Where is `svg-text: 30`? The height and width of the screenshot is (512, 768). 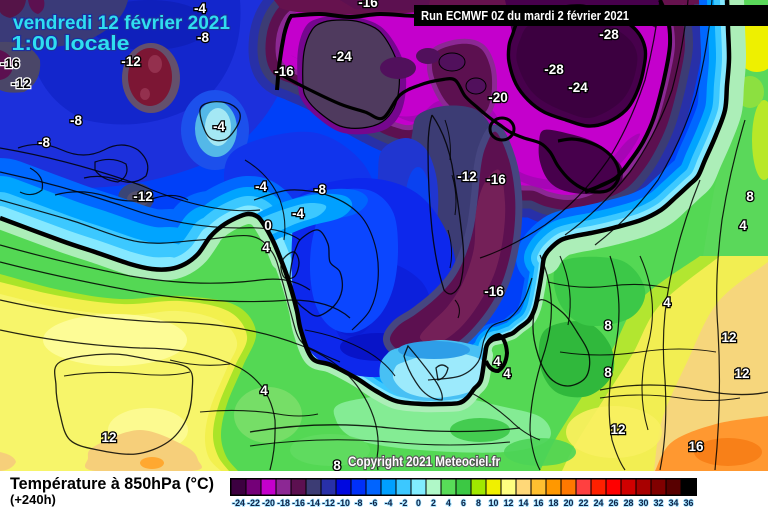 svg-text: 30 is located at coordinates (644, 503).